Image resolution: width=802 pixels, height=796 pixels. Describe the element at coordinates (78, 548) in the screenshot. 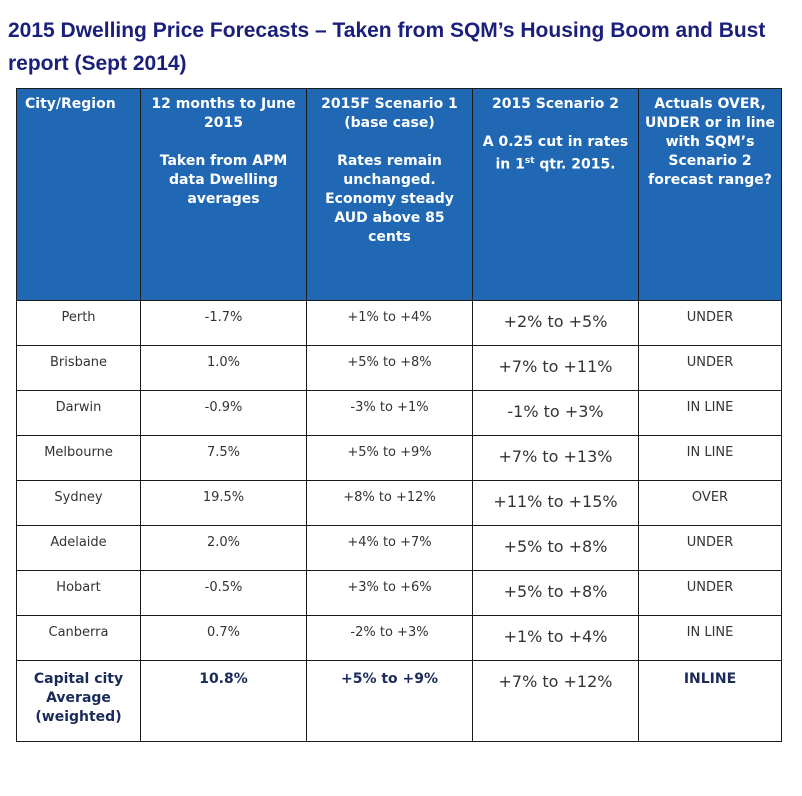

I see `cell-city: Adelaide` at that location.